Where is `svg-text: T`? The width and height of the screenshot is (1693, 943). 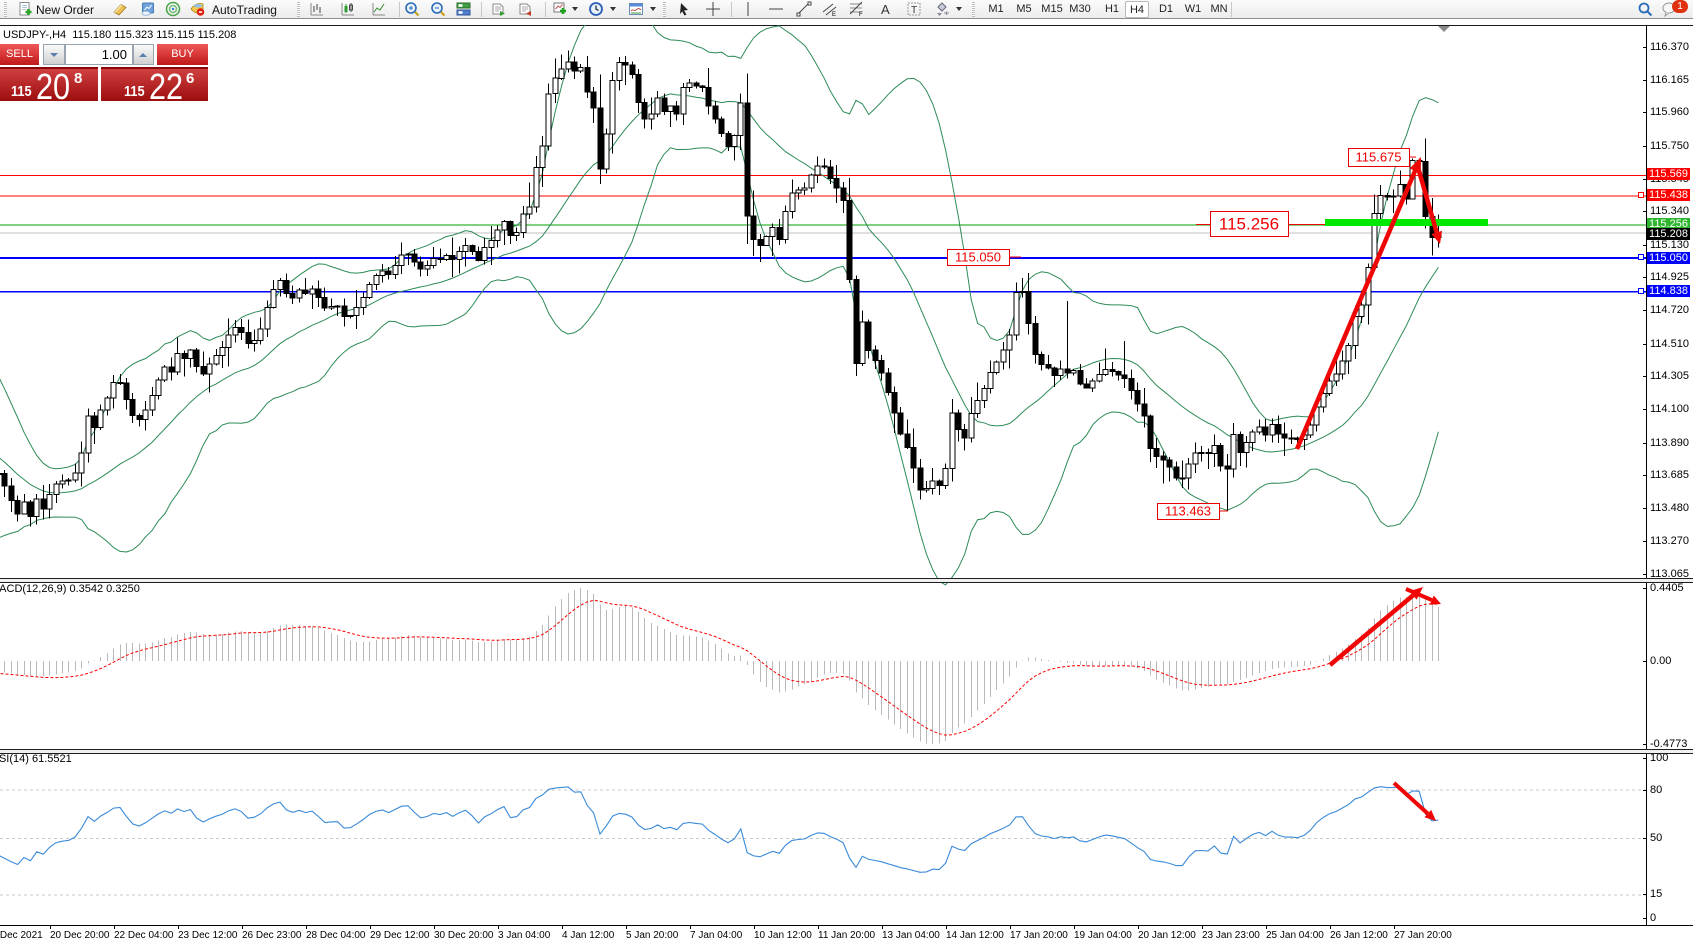 svg-text: T is located at coordinates (914, 10).